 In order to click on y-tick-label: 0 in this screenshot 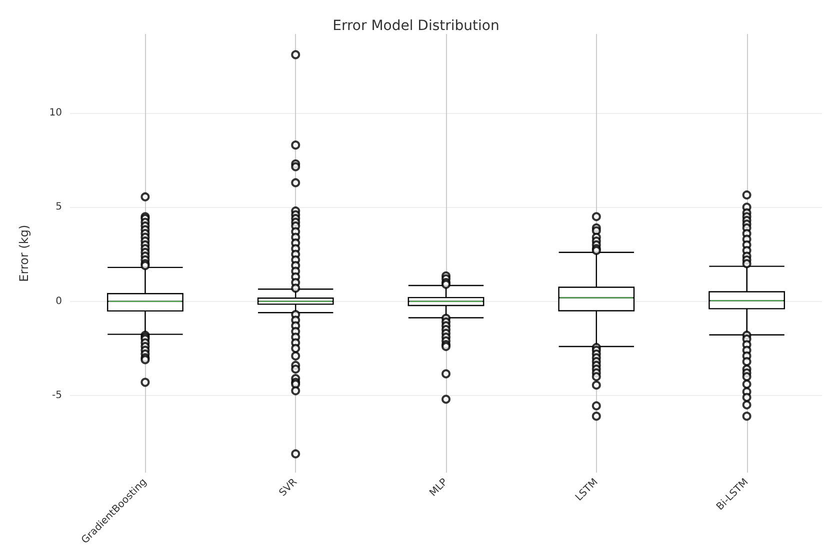, I will do `click(59, 301)`.